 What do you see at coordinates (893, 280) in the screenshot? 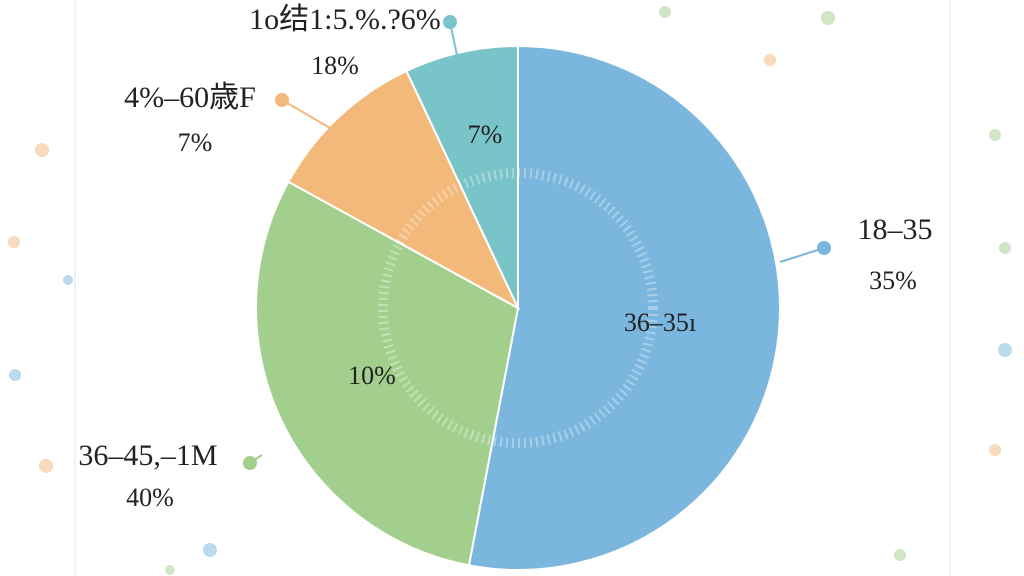
I see `callout-percent: 35%` at bounding box center [893, 280].